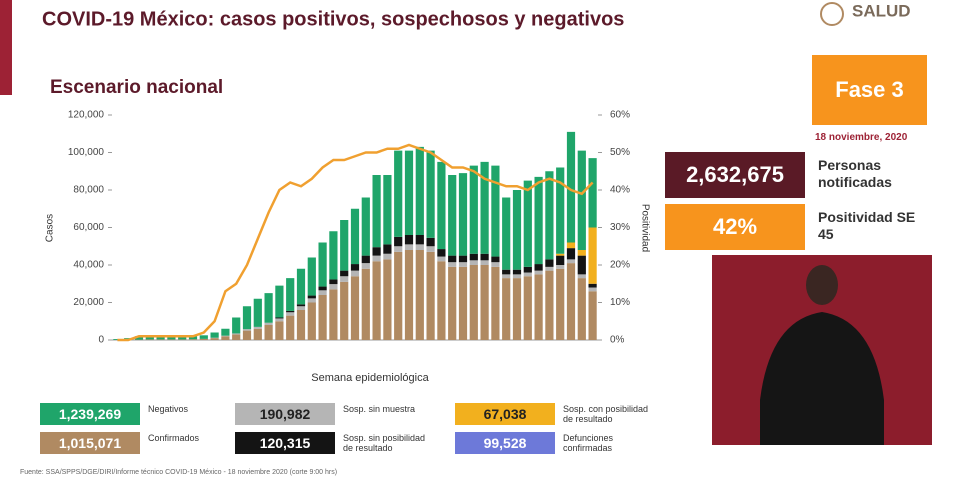  What do you see at coordinates (90, 443) in the screenshot?
I see `legend-total: 1,015,071` at bounding box center [90, 443].